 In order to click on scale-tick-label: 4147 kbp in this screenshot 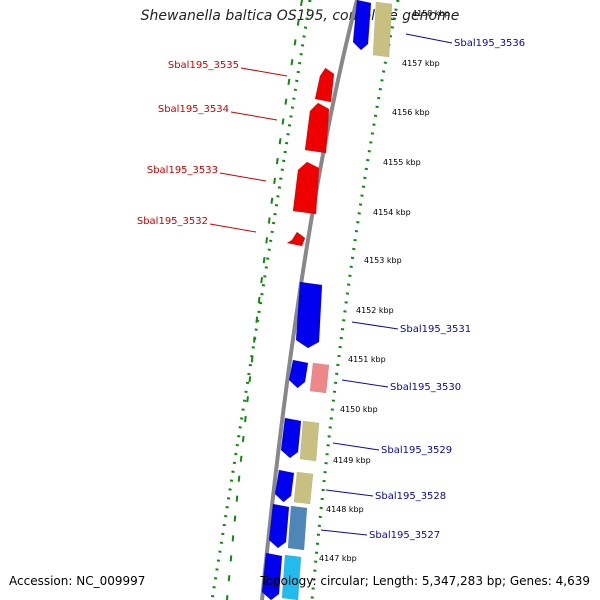, I will do `click(338, 558)`.